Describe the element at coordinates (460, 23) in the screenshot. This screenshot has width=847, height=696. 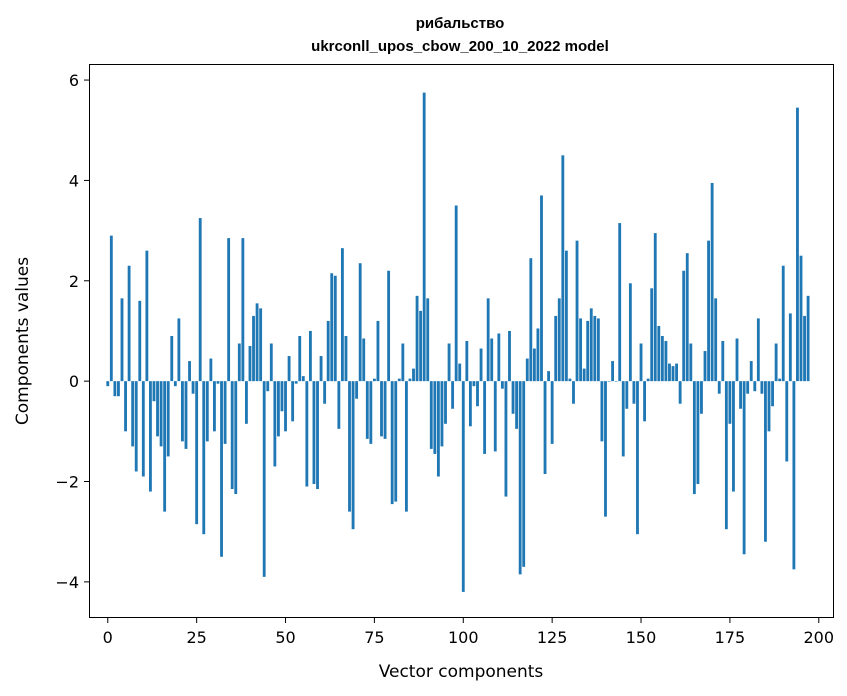
I see `chart-title: рибальство` at that location.